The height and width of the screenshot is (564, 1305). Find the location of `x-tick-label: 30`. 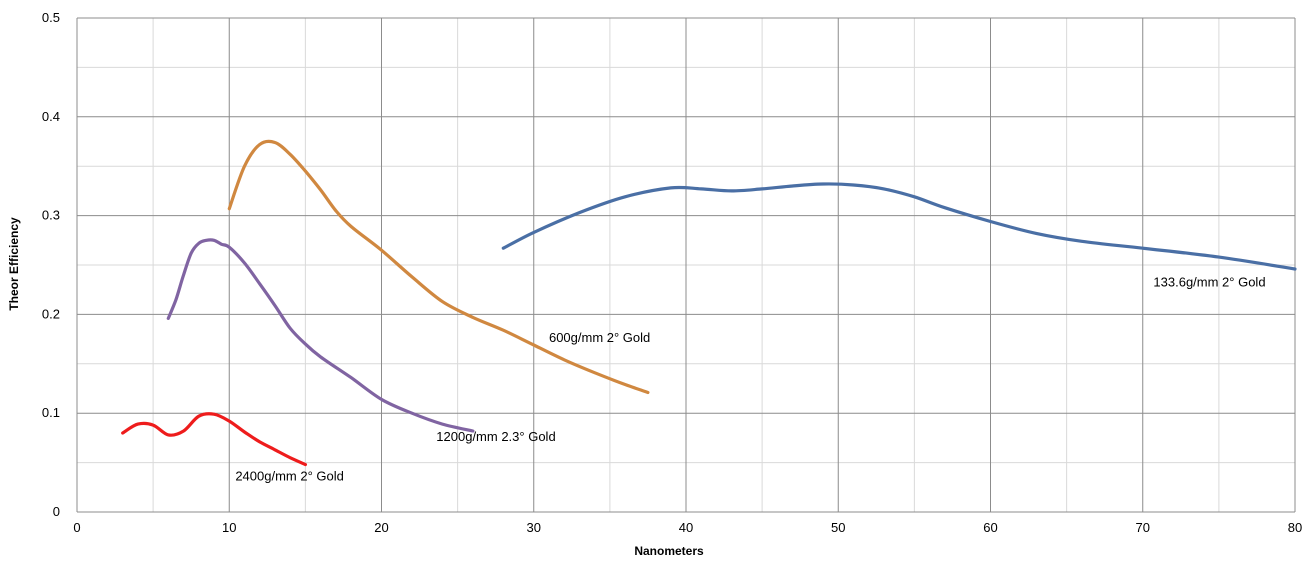

x-tick-label: 30 is located at coordinates (534, 527).